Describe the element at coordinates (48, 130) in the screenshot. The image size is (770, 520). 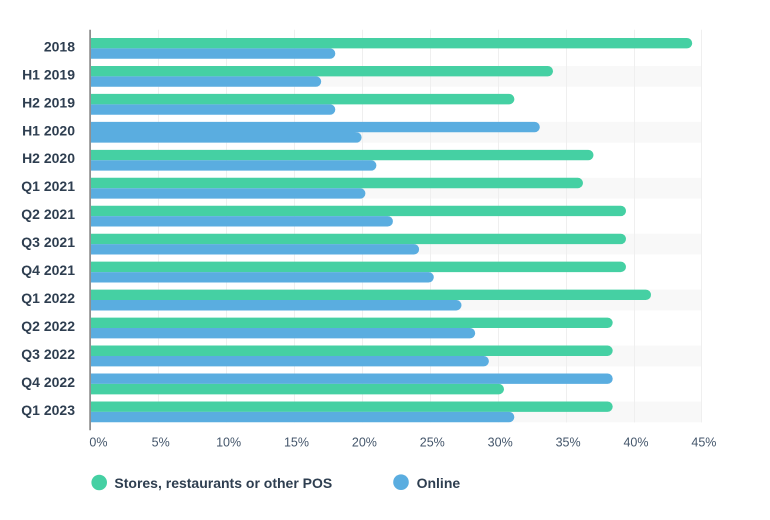
I see `svg-text: H1 2020` at that location.